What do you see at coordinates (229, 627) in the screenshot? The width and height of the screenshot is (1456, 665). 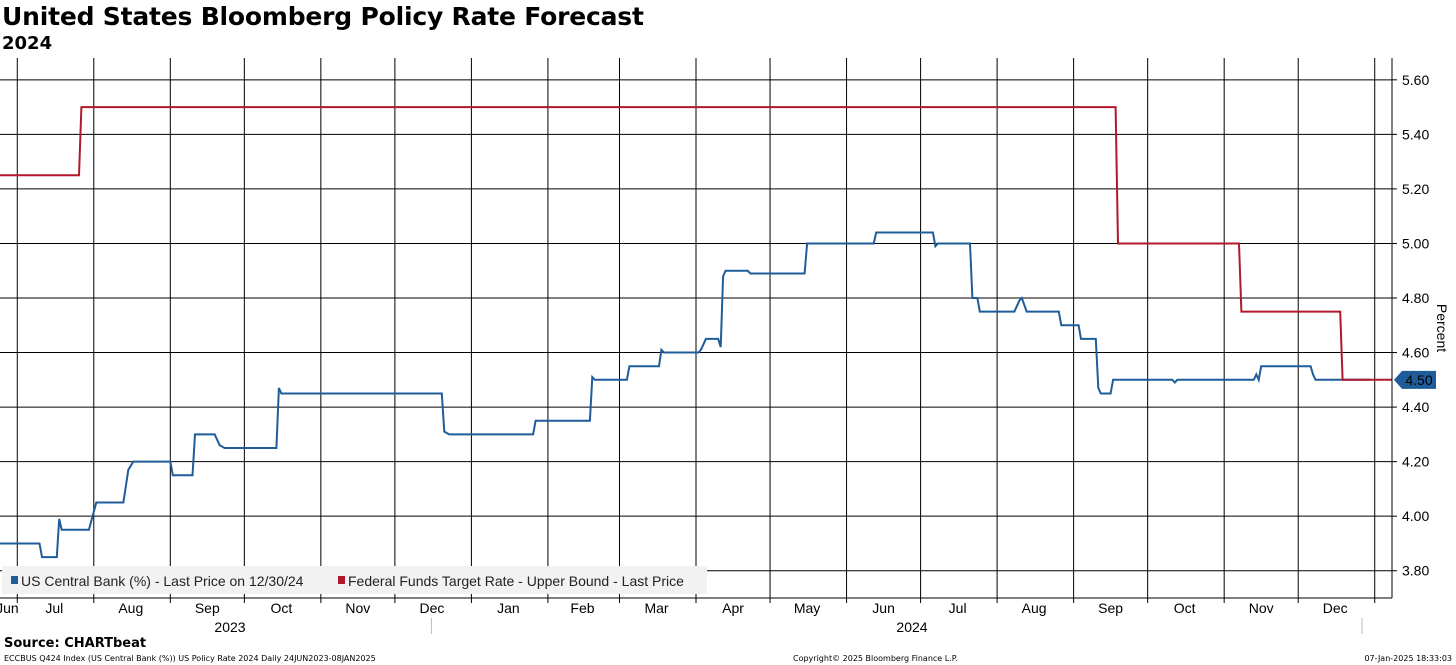 I see `x-year-label-2023: 2023` at bounding box center [229, 627].